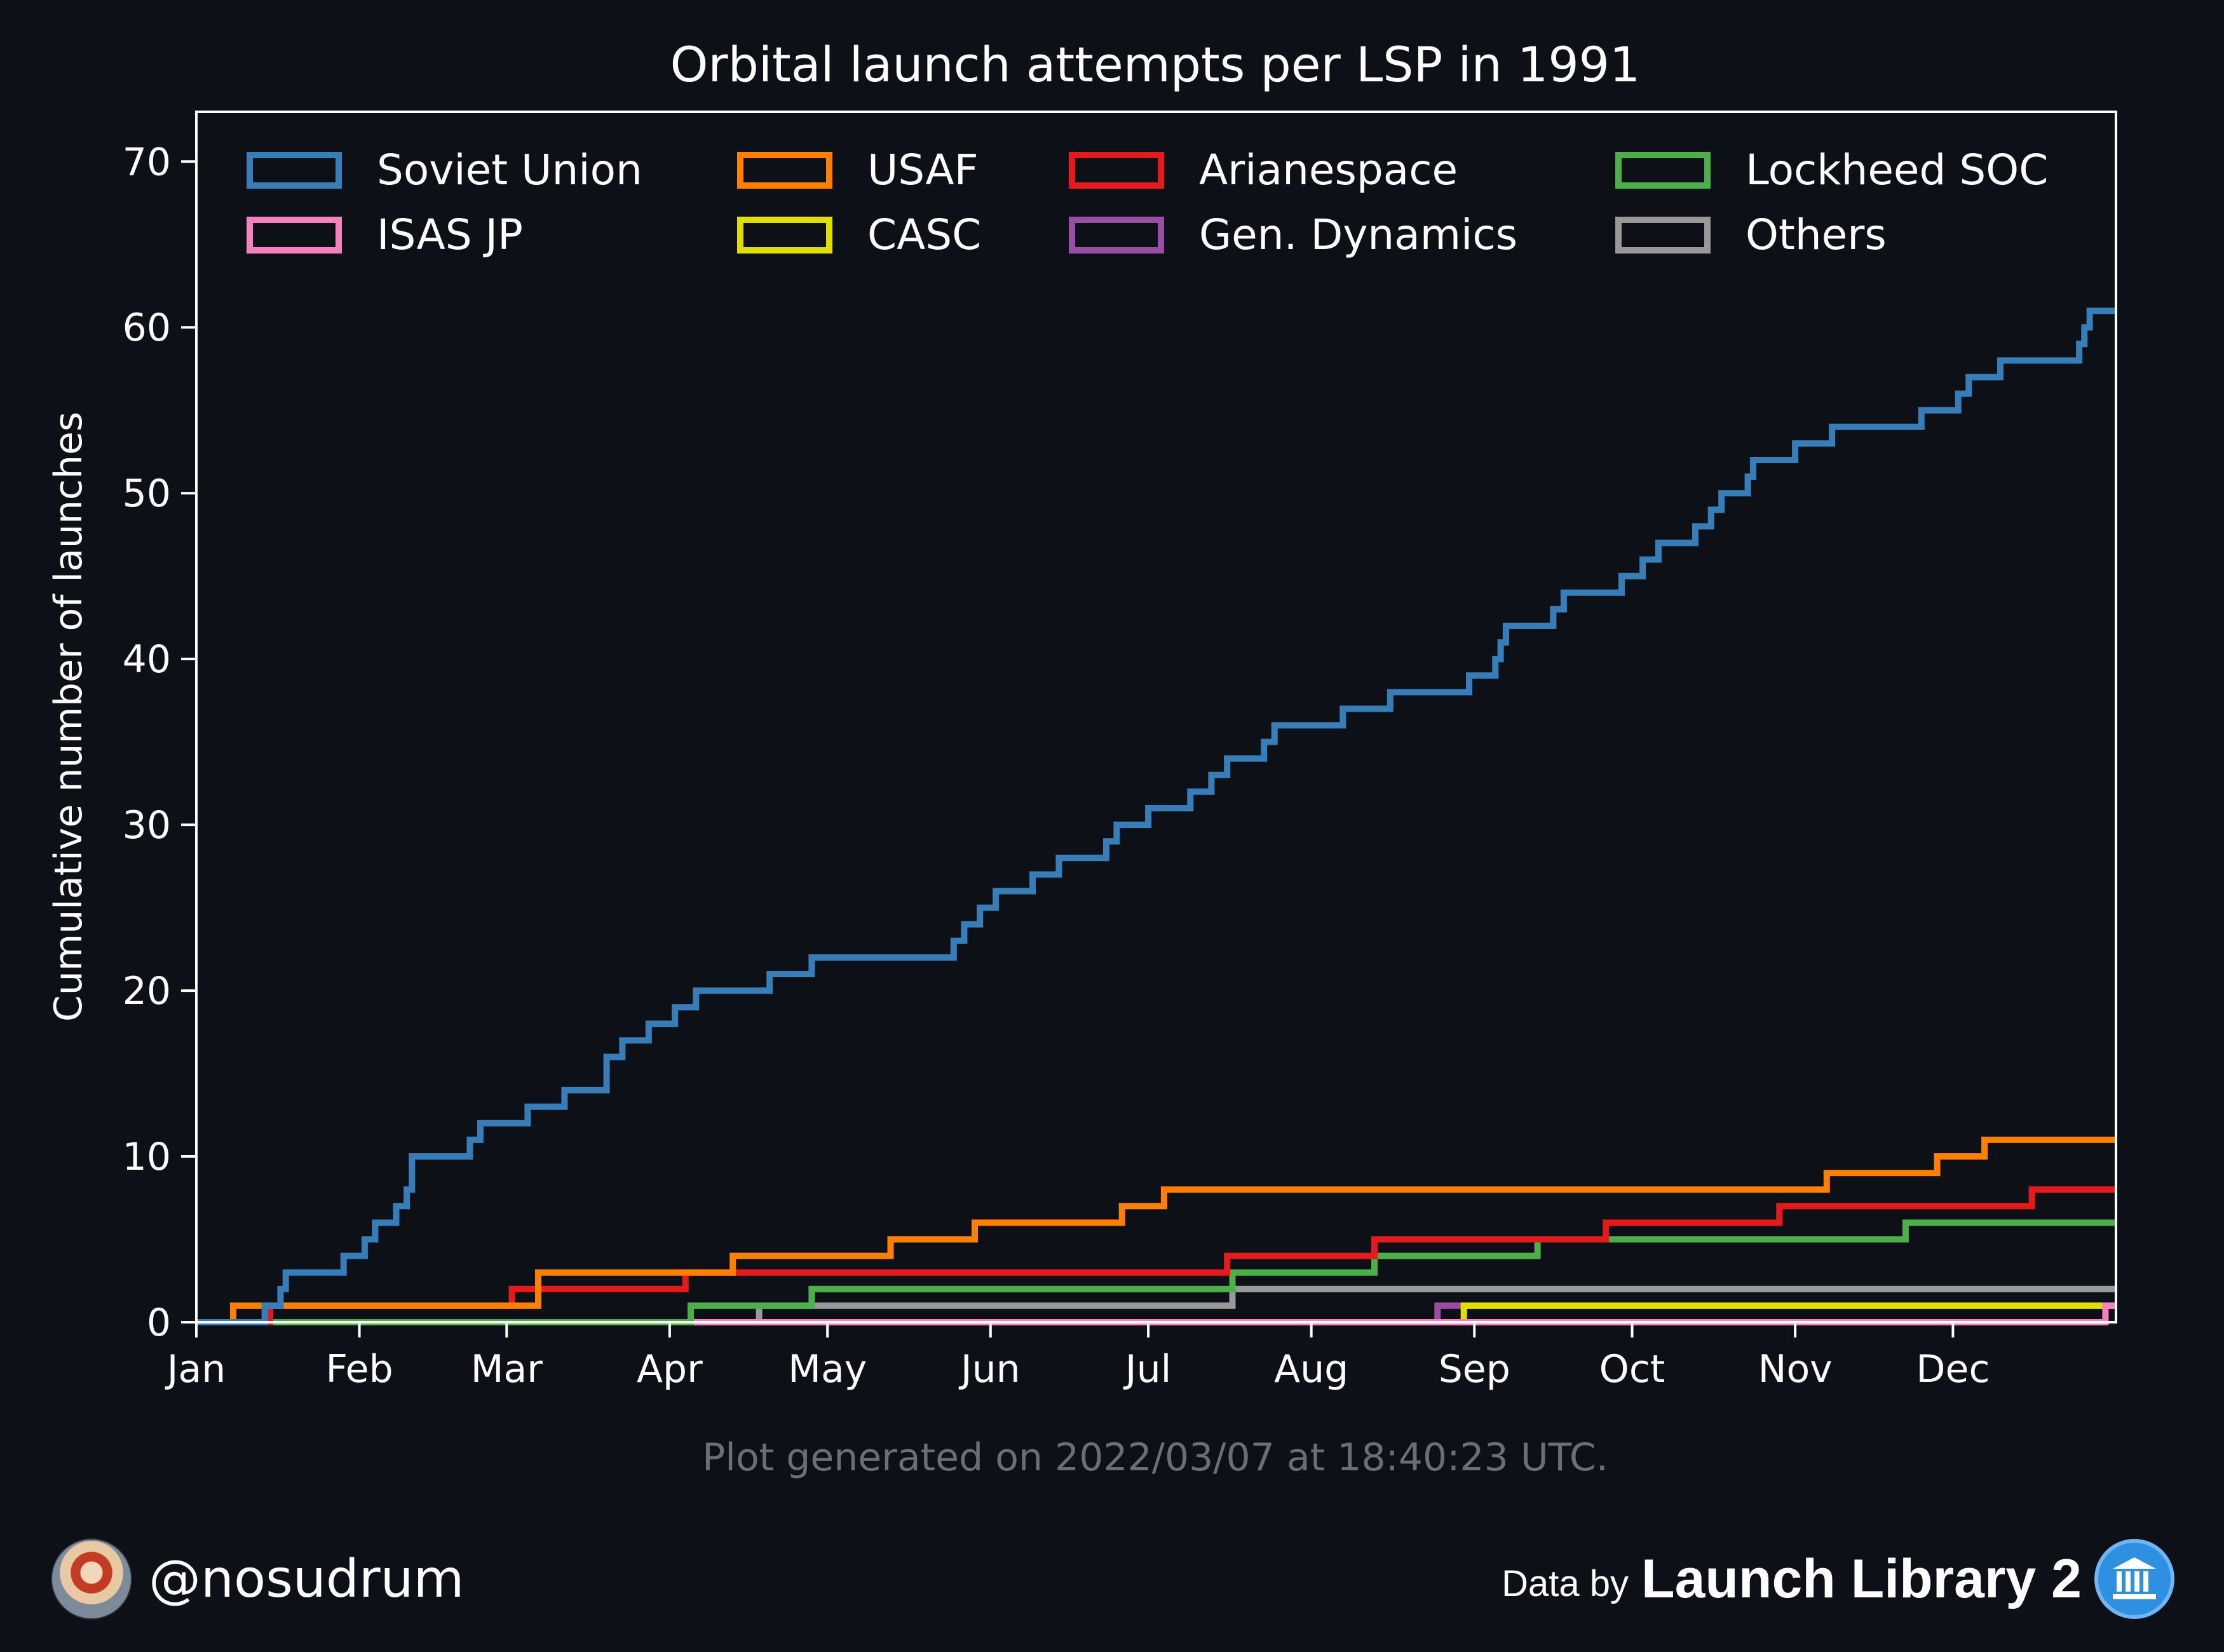 The image size is (2224, 1652). I want to click on data-source-credit: Data by Launch Library 2, so click(1838, 1579).